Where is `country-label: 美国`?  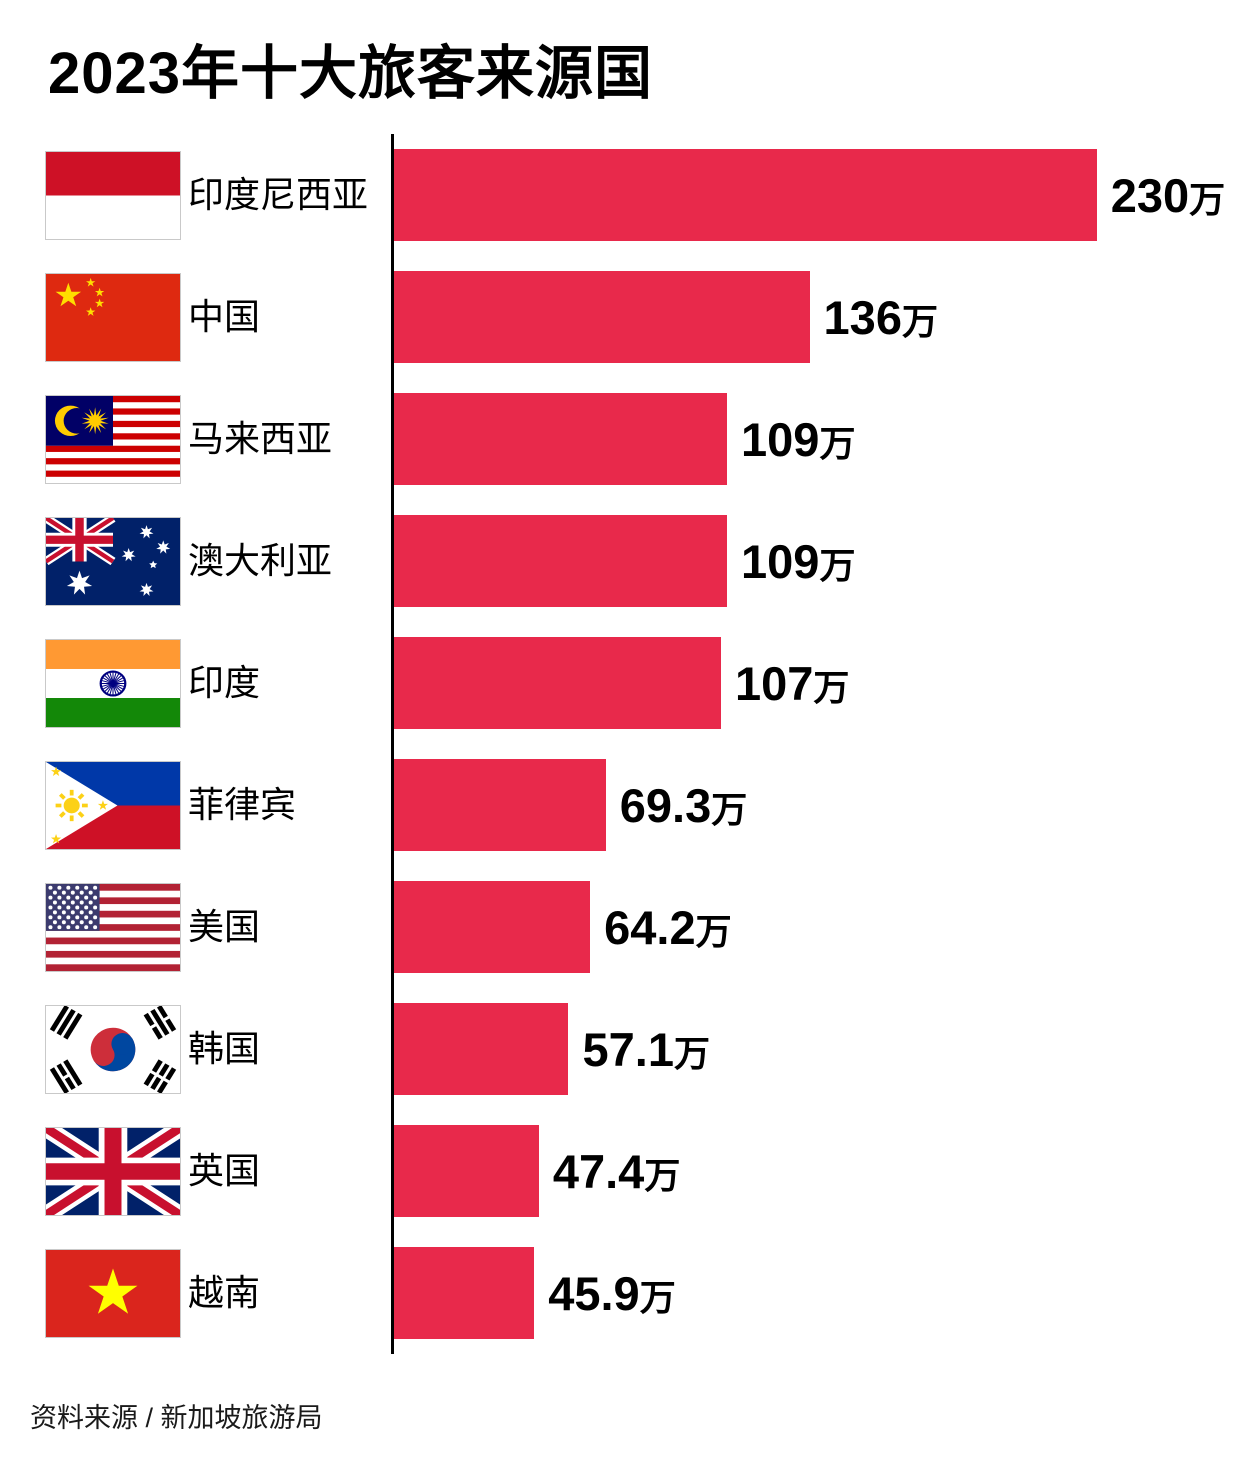 country-label: 美国 is located at coordinates (224, 927).